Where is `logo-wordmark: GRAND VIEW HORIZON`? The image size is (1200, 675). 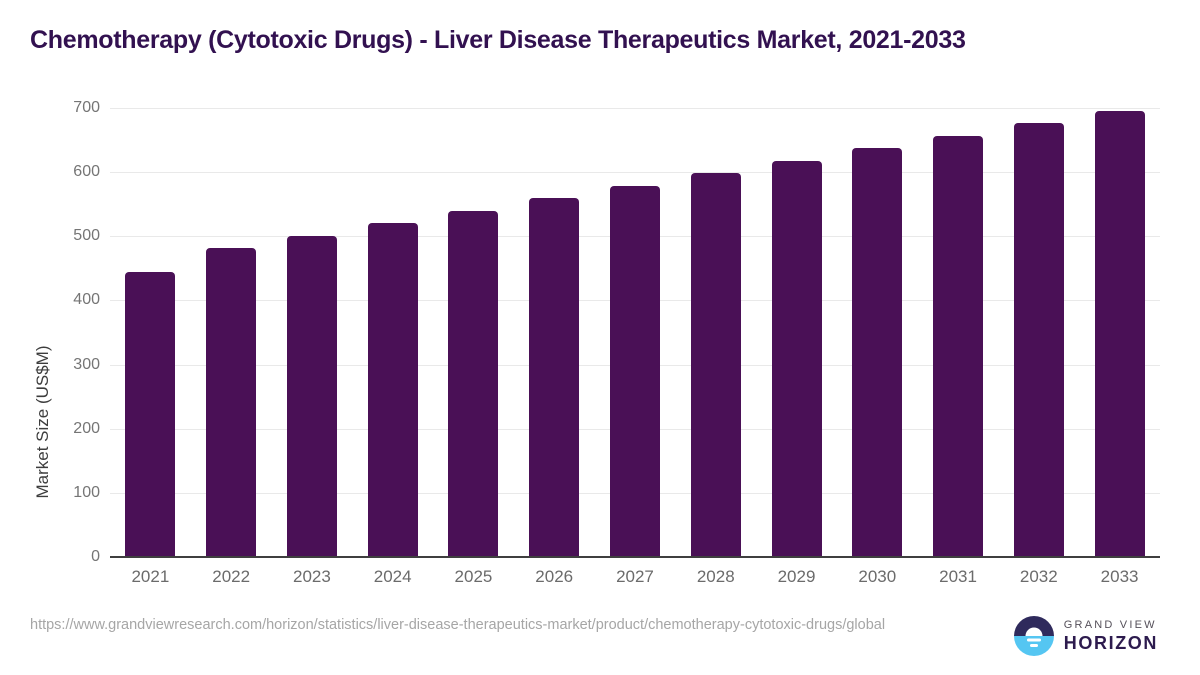 logo-wordmark: GRAND VIEW HORIZON is located at coordinates (1111, 636).